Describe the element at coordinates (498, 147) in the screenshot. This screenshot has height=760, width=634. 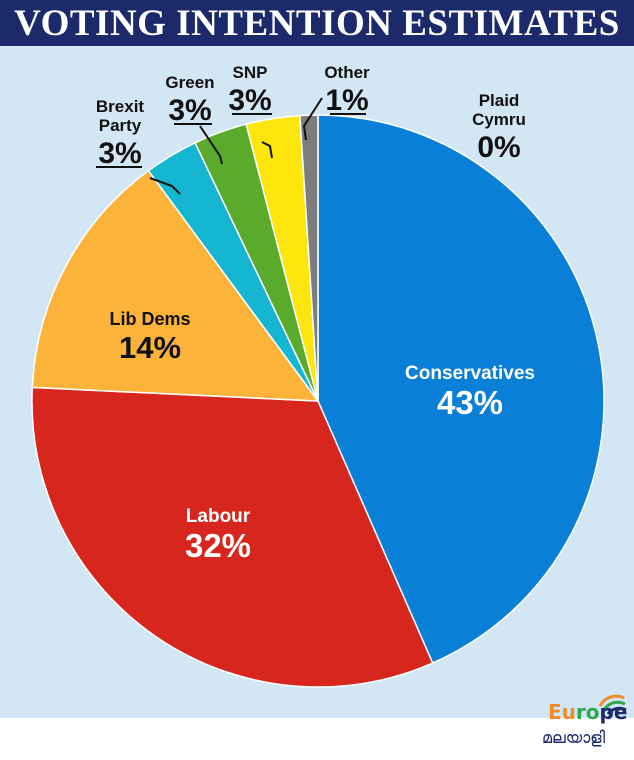
I see `slice-value-label: 0%` at that location.